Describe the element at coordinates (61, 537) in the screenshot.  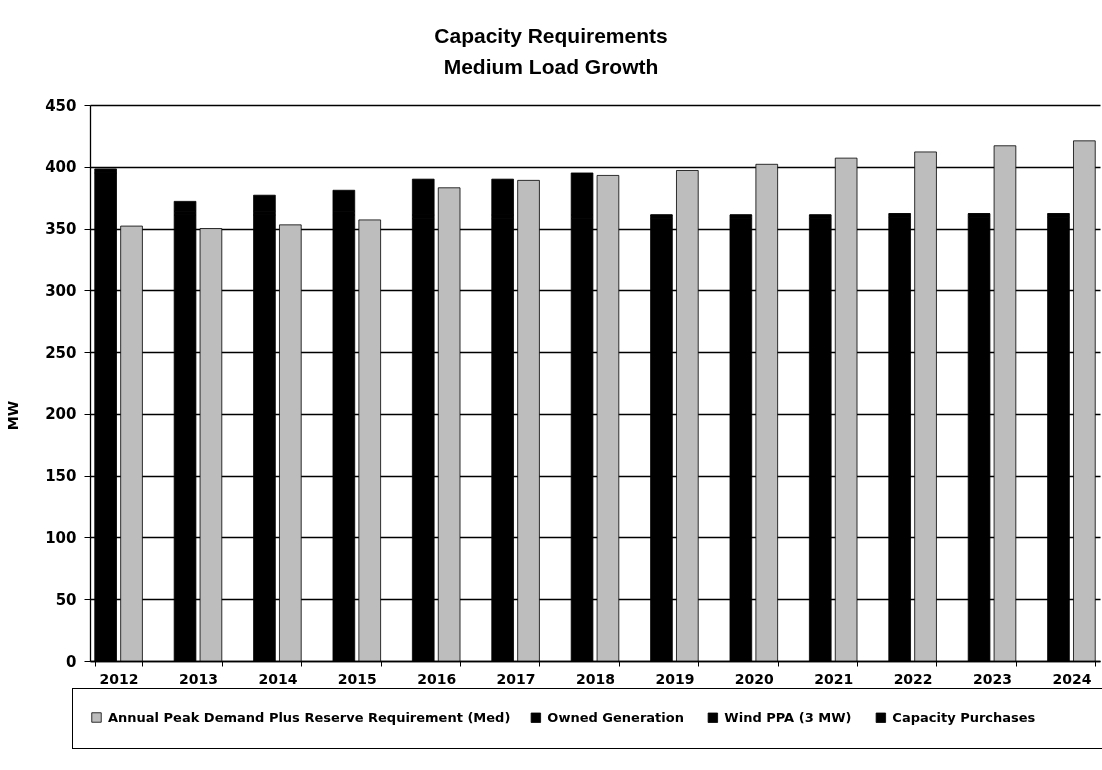
I see `y-tick-label: 100` at that location.